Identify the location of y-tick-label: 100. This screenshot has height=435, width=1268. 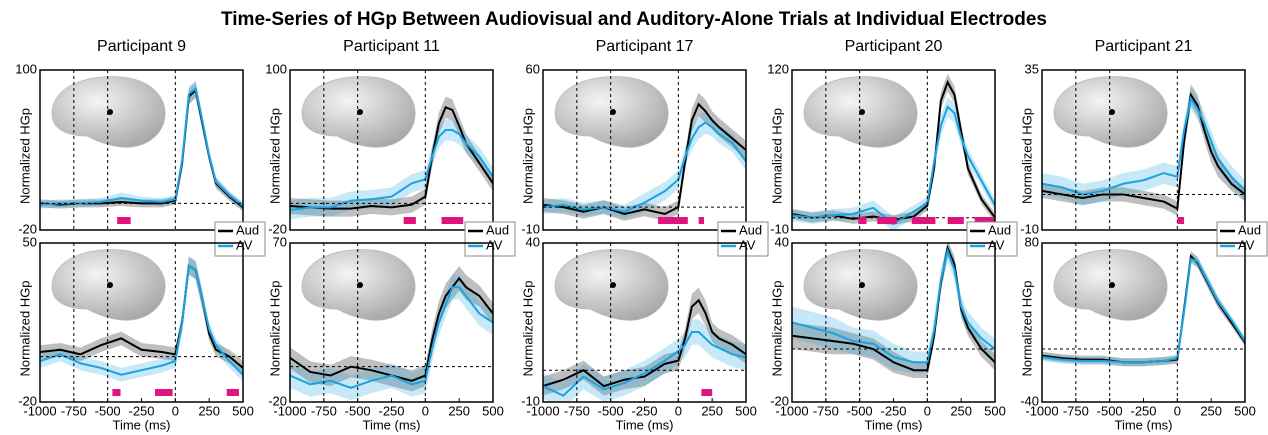
(26, 68).